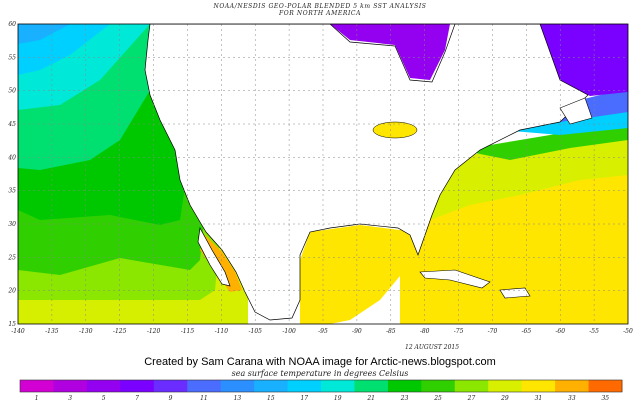  What do you see at coordinates (289, 331) in the screenshot?
I see `lon-tick-label: -100` at bounding box center [289, 331].